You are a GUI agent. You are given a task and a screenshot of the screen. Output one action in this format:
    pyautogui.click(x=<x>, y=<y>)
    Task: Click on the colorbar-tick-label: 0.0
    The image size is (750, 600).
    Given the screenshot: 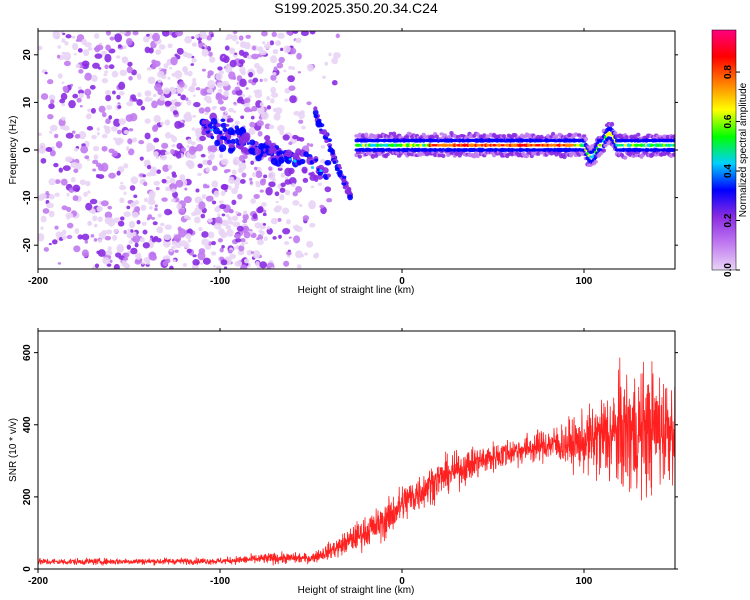 What is the action you would take?
    pyautogui.click(x=728, y=270)
    